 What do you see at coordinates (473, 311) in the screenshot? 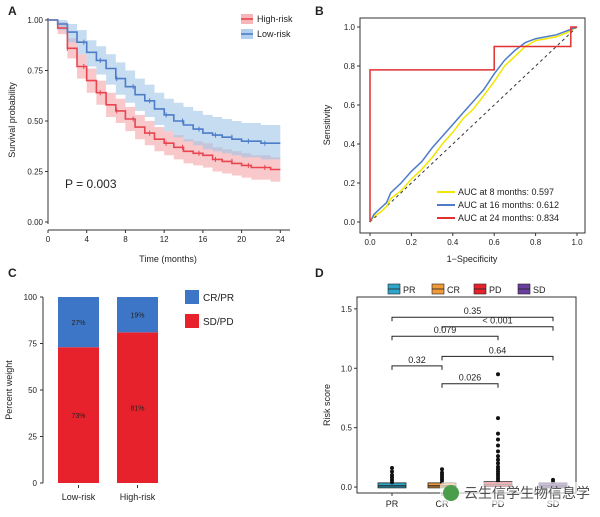
I see `box-comparison-pvalue: 0.35` at bounding box center [473, 311].